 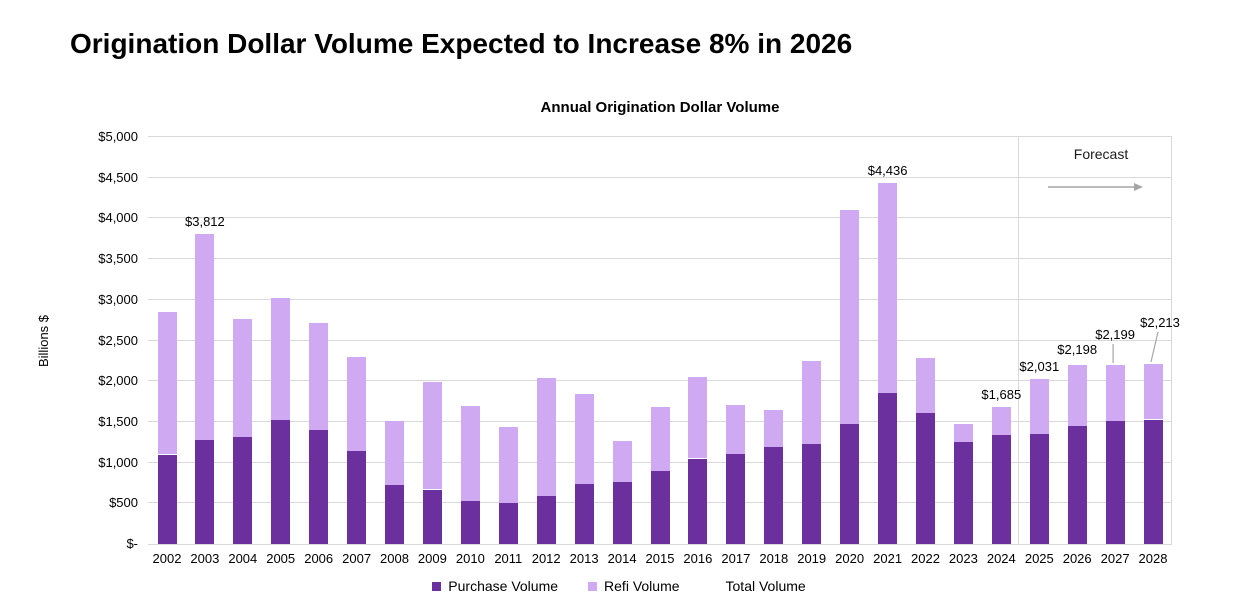 What do you see at coordinates (432, 516) in the screenshot?
I see `bar-purchase-2009` at bounding box center [432, 516].